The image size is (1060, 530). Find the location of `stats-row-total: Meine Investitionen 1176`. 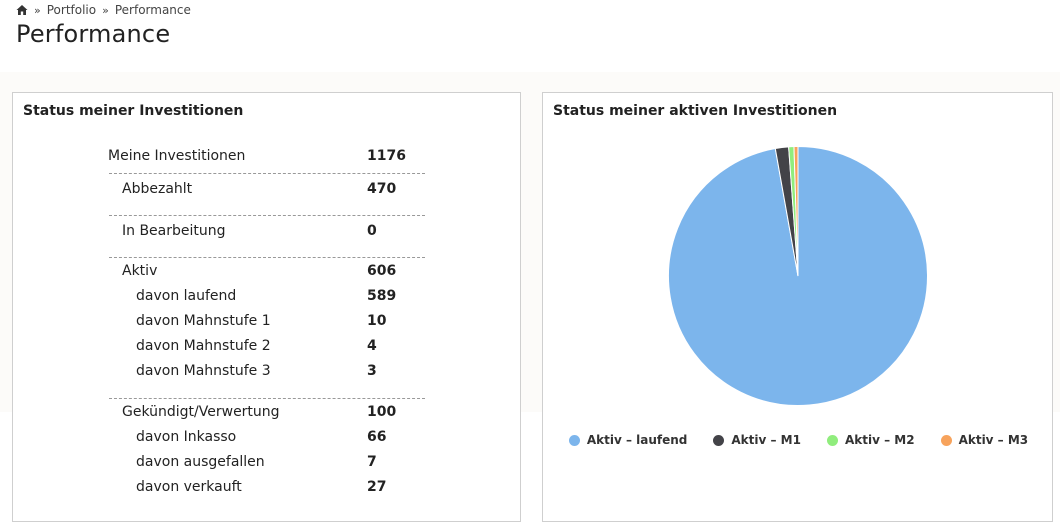

stats-row-total: Meine Investitionen 1176 is located at coordinates (266, 156).